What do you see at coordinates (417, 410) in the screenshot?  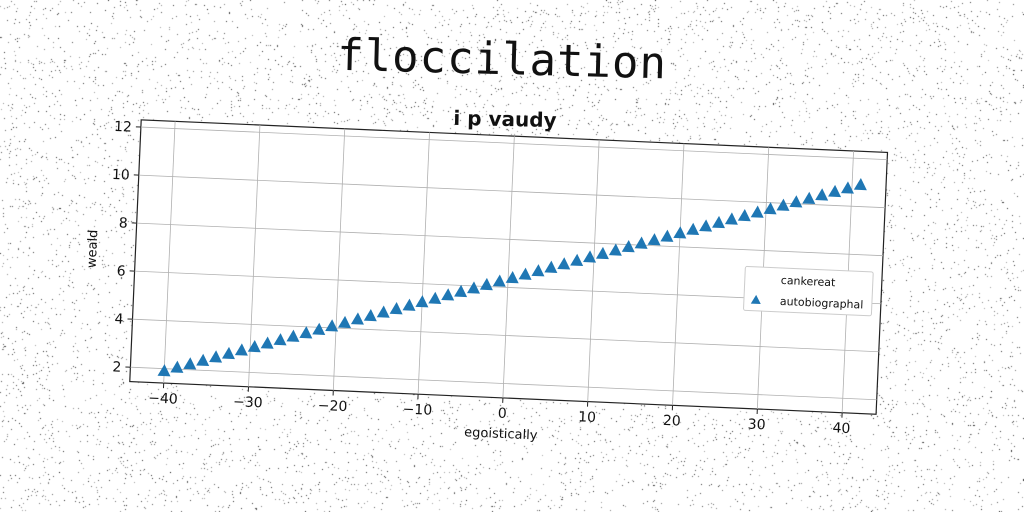 I see `x-tick-label: −10` at bounding box center [417, 410].